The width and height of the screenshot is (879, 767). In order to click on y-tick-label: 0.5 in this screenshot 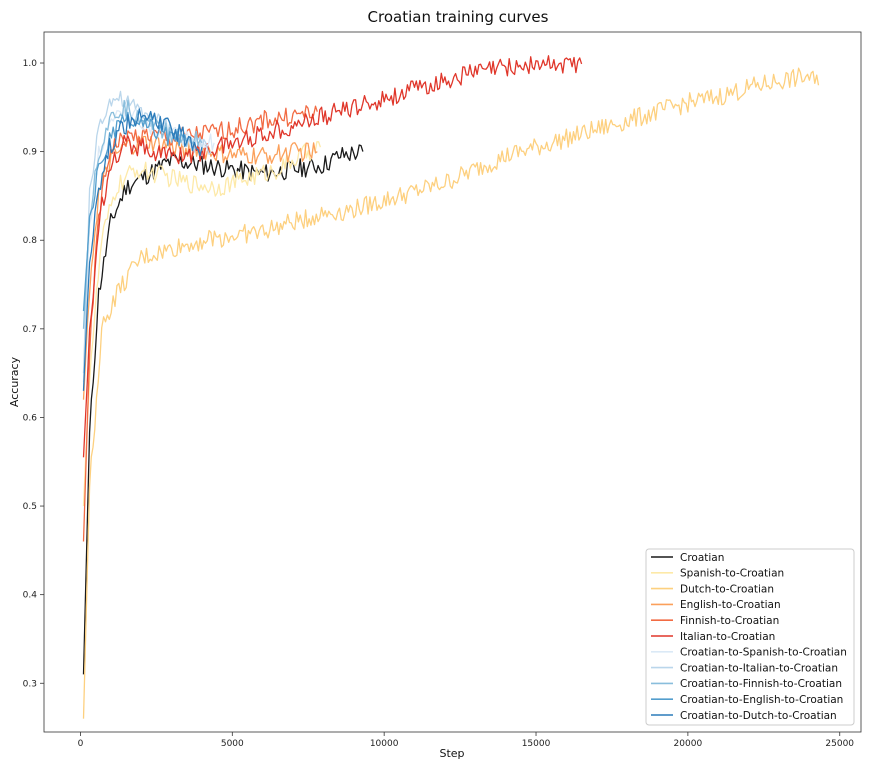, I will do `click(30, 507)`.